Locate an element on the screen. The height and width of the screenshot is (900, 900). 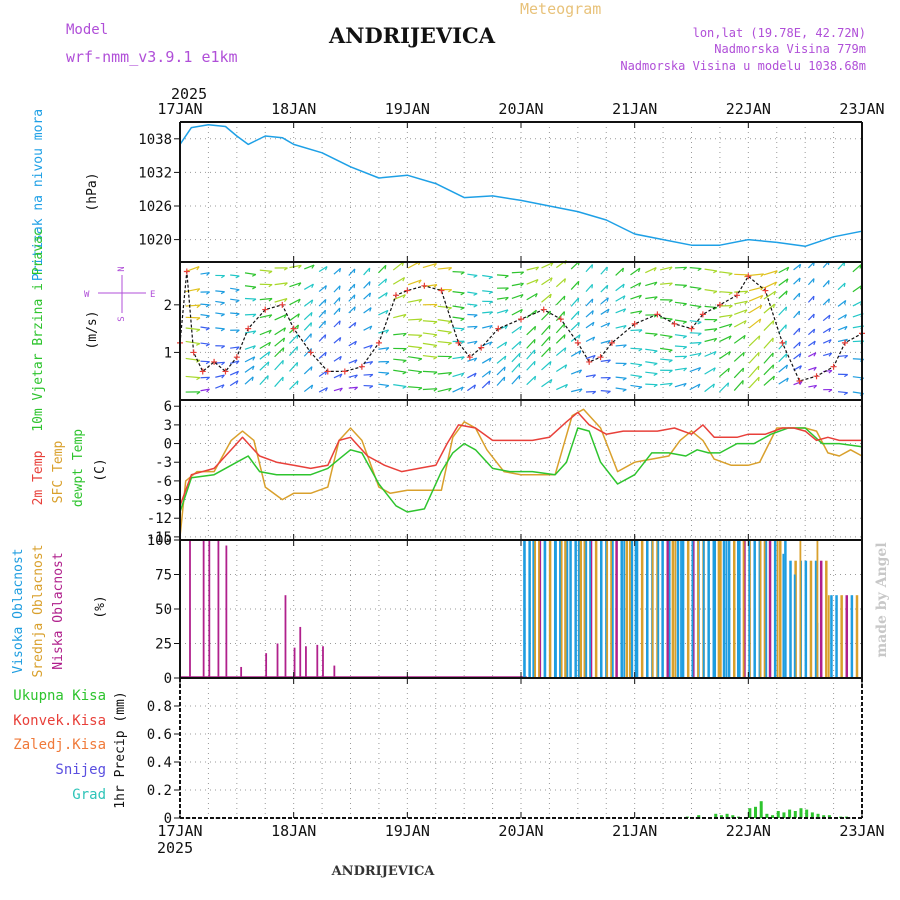
bottom-day-label: 22JAN is located at coordinates (748, 831).